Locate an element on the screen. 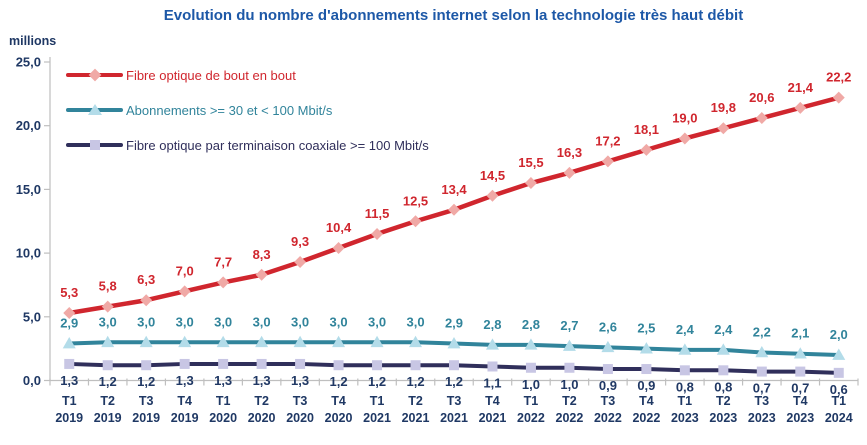 Image resolution: width=867 pixels, height=445 pixels. svg-text: 12,5 is located at coordinates (415, 200).